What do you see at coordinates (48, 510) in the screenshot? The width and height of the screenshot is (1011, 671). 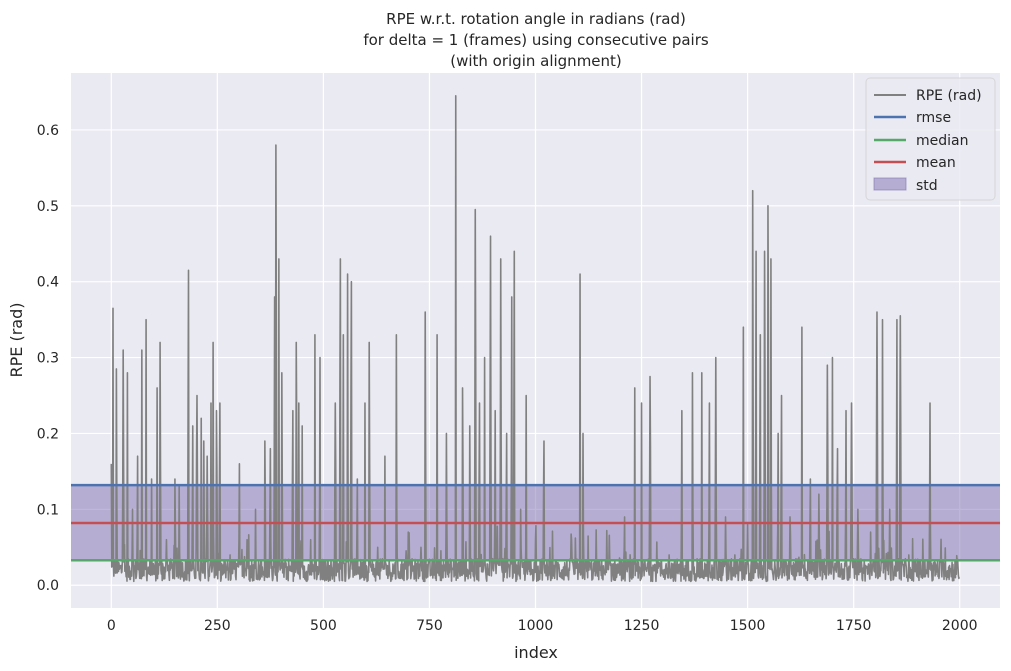 I see `y-tick-label: 0.1` at bounding box center [48, 510].